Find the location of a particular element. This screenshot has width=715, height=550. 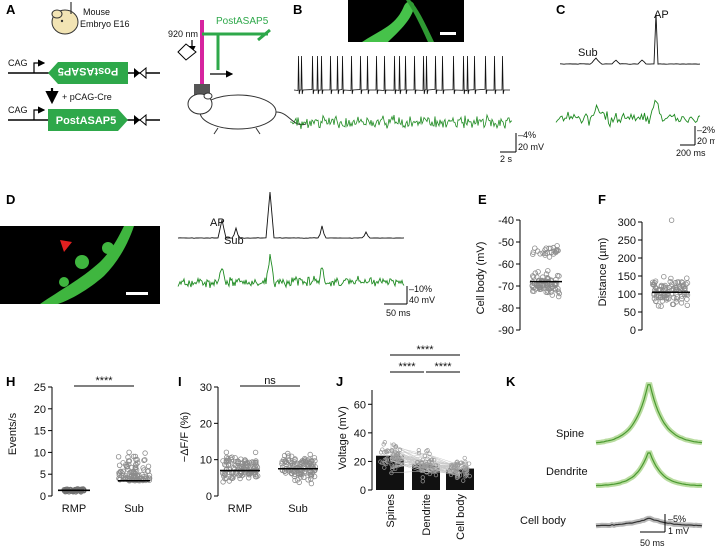

row-label-dendrite: Dendrite is located at coordinates (567, 472).